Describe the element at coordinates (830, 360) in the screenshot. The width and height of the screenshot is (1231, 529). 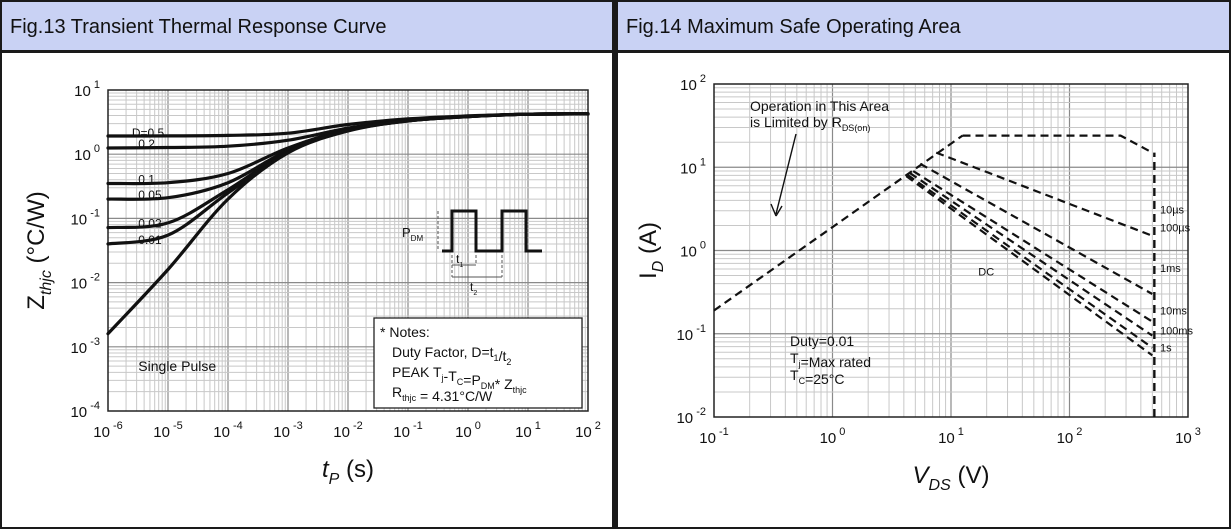
I see `conditions-line: Tj=Max rated` at that location.